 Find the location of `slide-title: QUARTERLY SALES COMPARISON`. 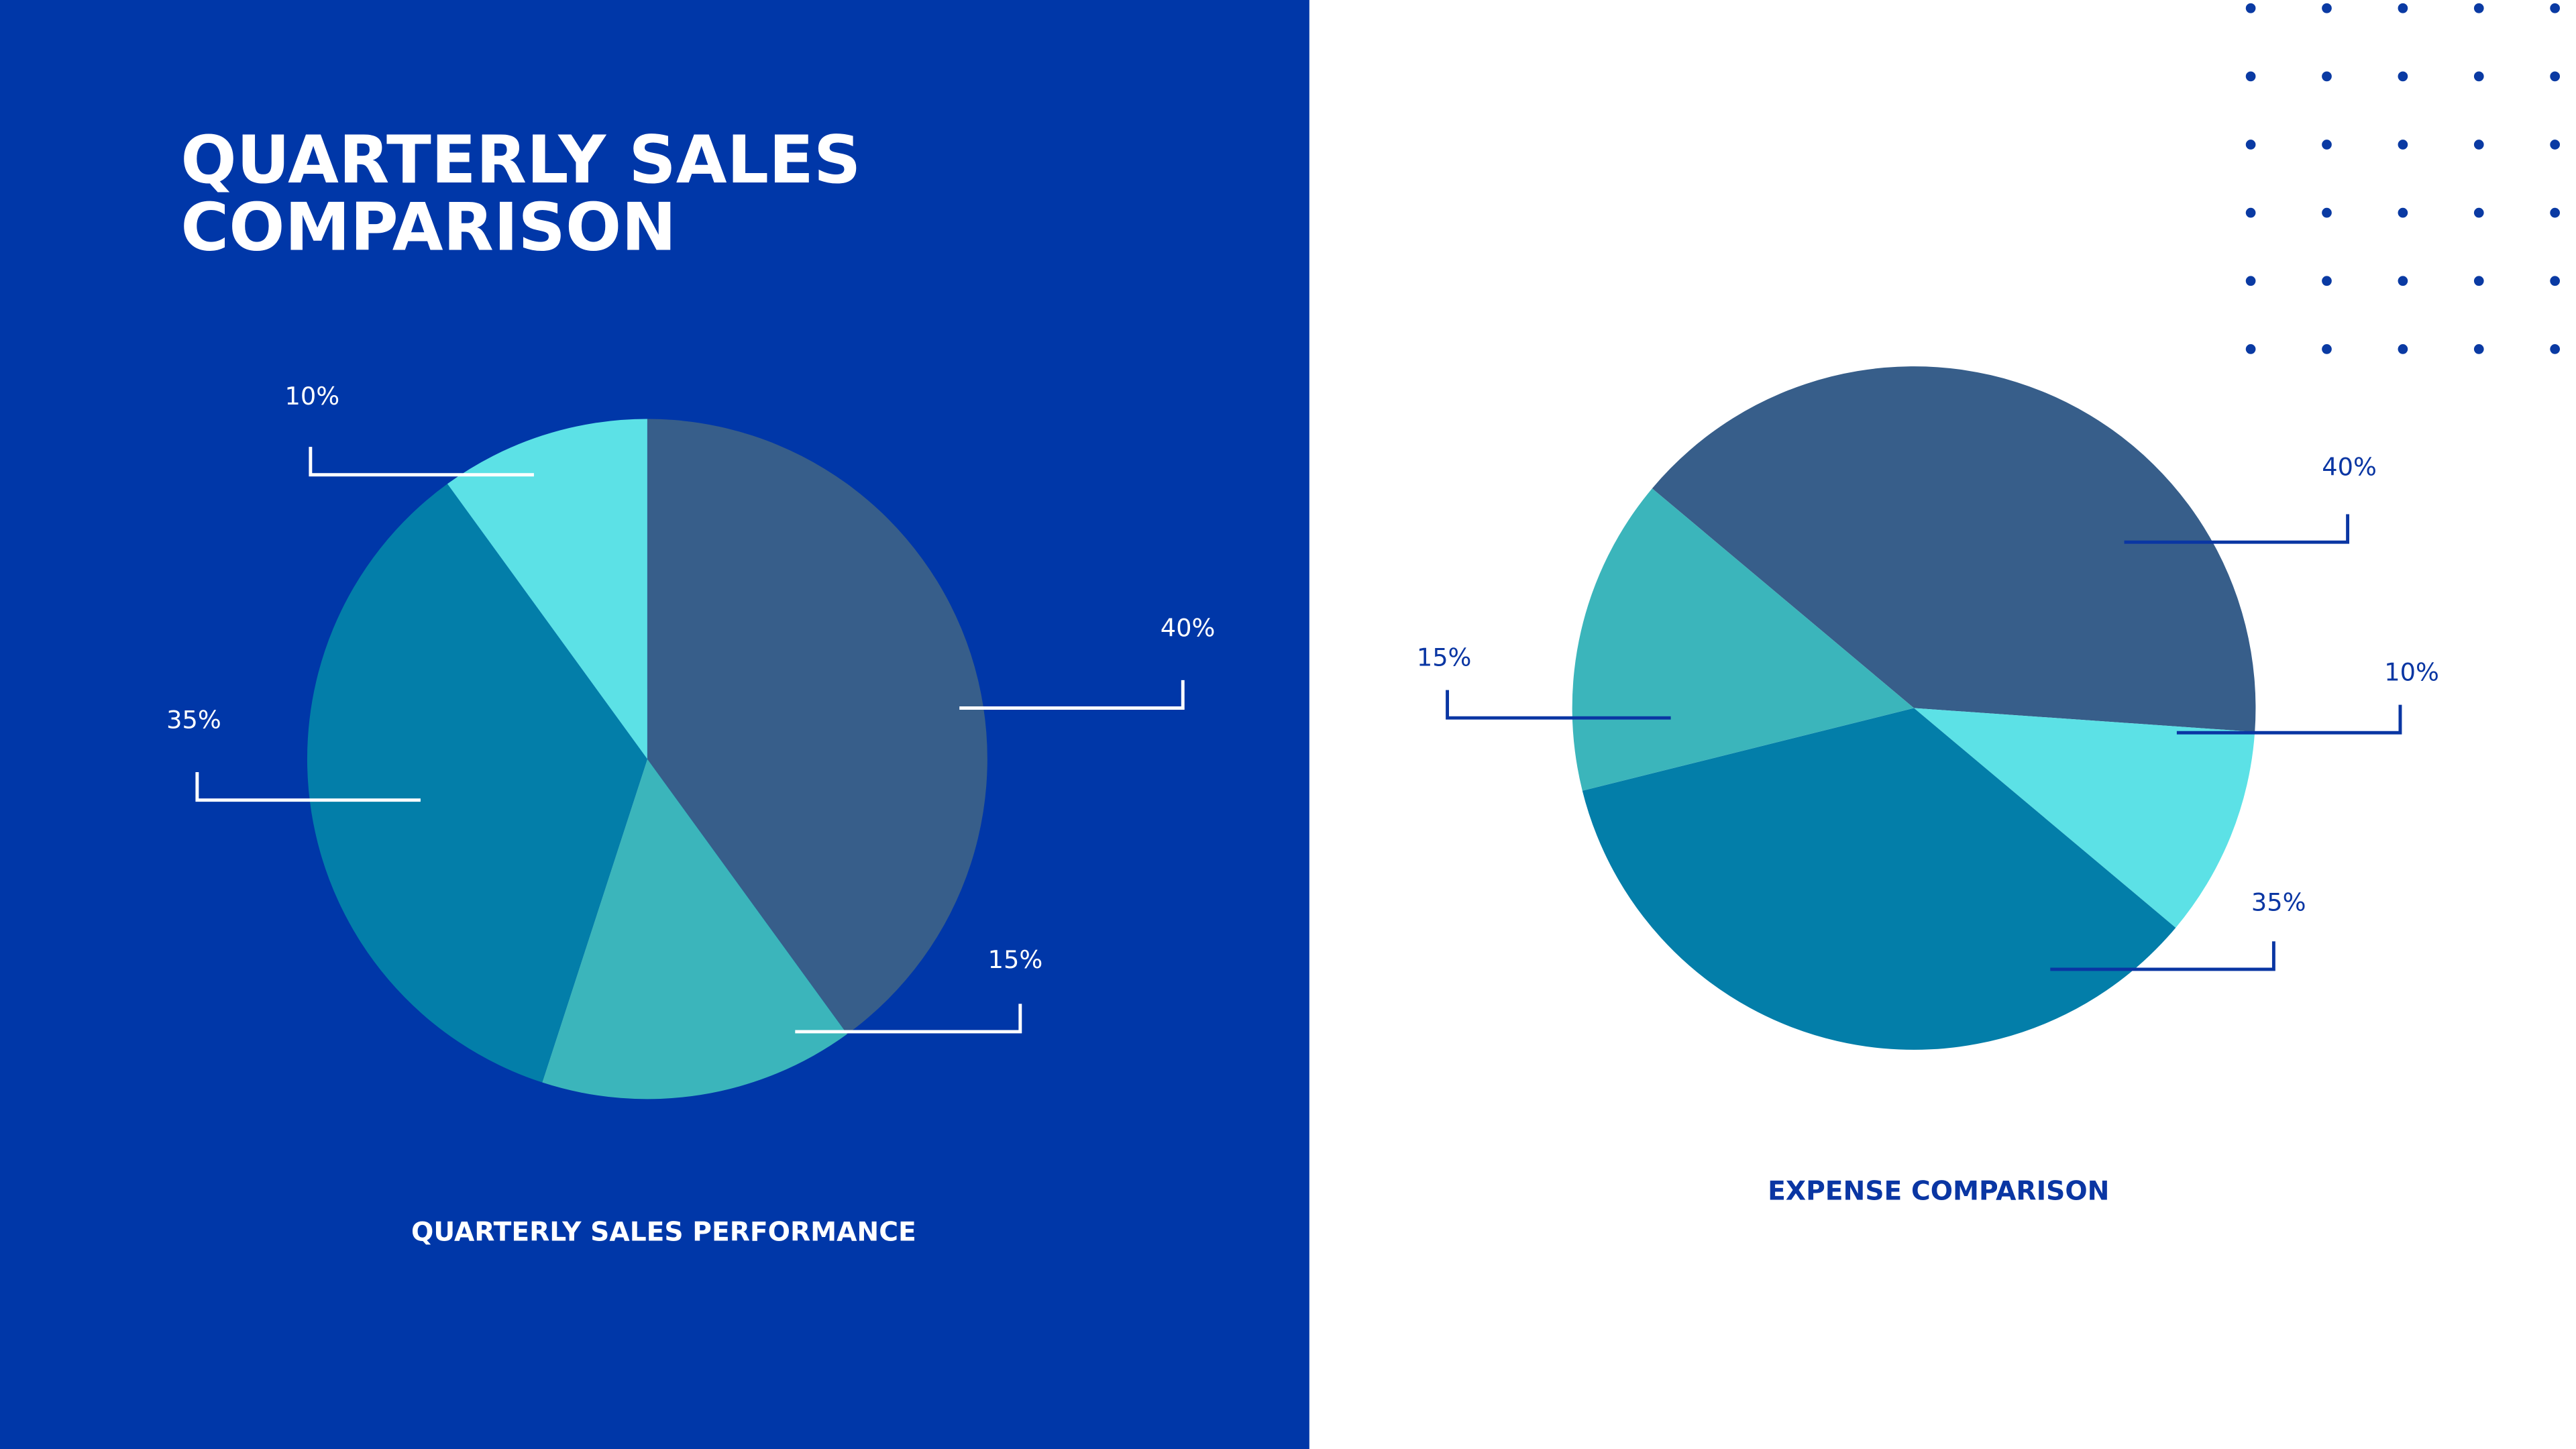

slide-title: QUARTERLY SALES COMPARISON is located at coordinates (520, 194).